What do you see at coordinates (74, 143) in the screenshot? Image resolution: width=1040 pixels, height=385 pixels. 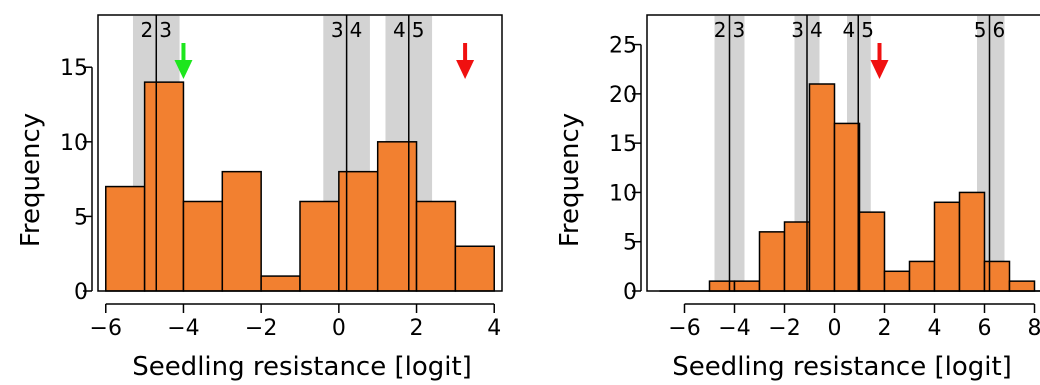 I see `left-y-tick-label-2: 10` at bounding box center [74, 143].